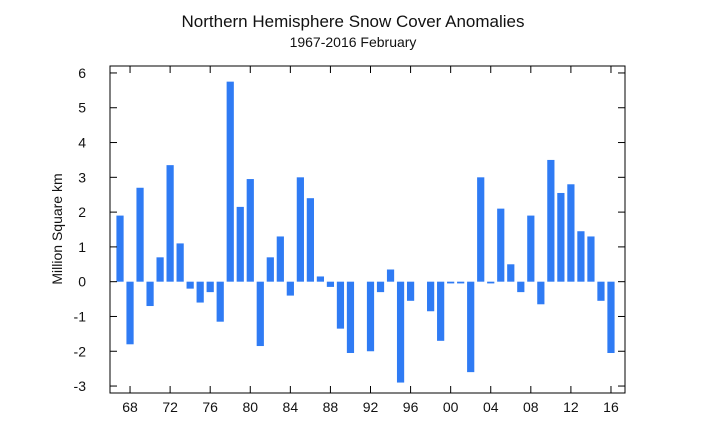 This screenshot has width=706, height=429. I want to click on bar-2008, so click(531, 248).